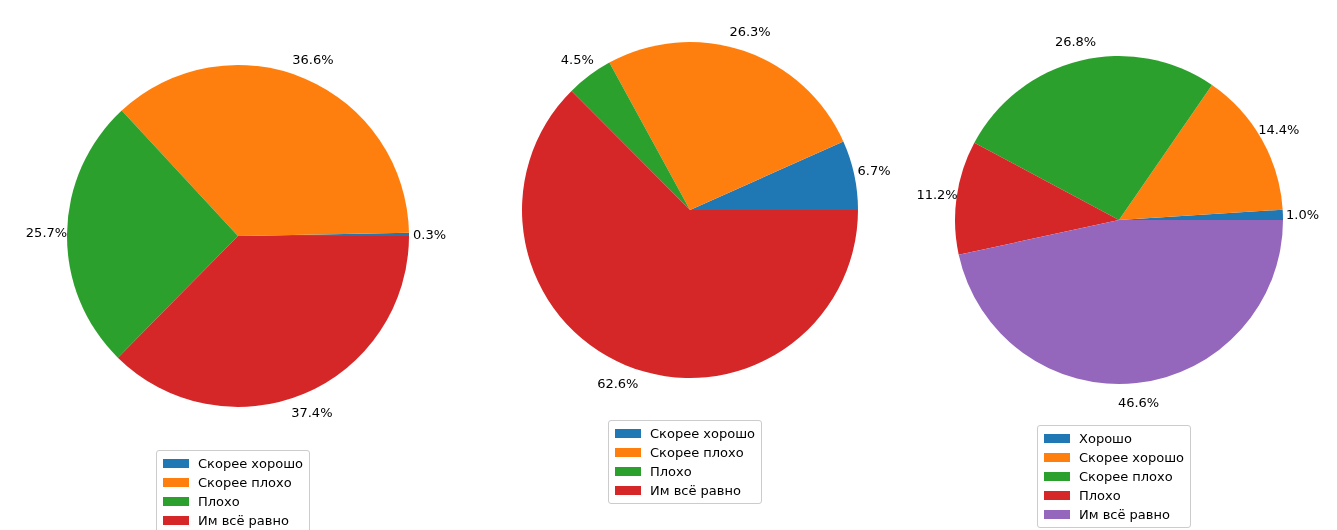  Describe the element at coordinates (874, 171) in the screenshot. I see `data-label: 6.7%` at that location.